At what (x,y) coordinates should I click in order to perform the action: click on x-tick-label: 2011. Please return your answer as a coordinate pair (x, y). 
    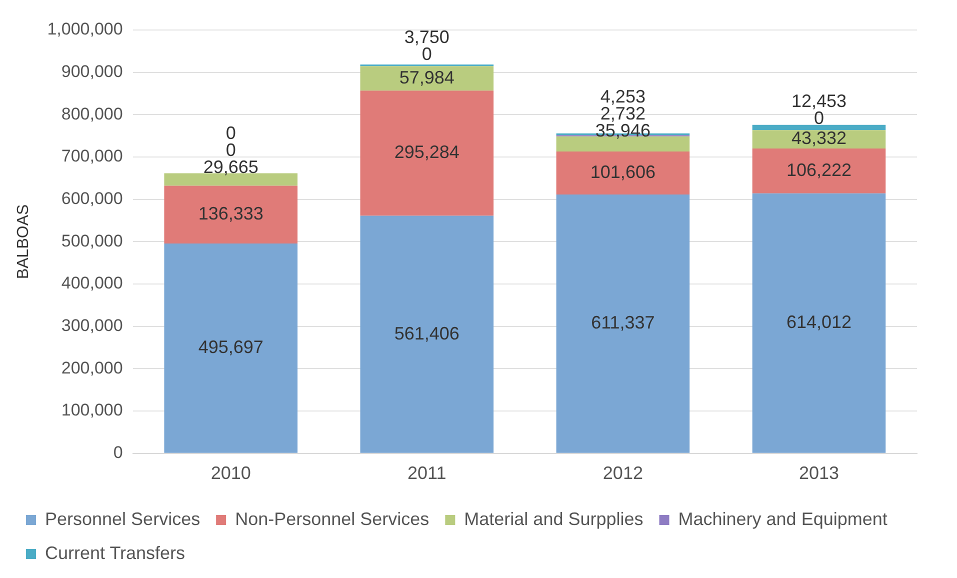
    Looking at the image, I should click on (427, 473).